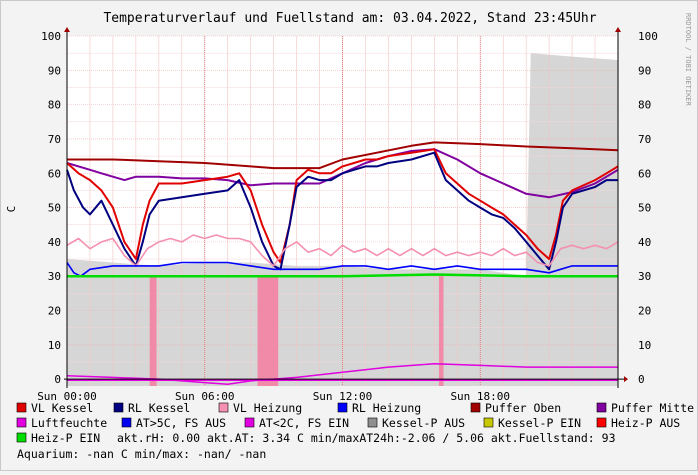  What do you see at coordinates (480, 396) in the screenshot?
I see `x-tick-label: Sun 18:00` at bounding box center [480, 396].